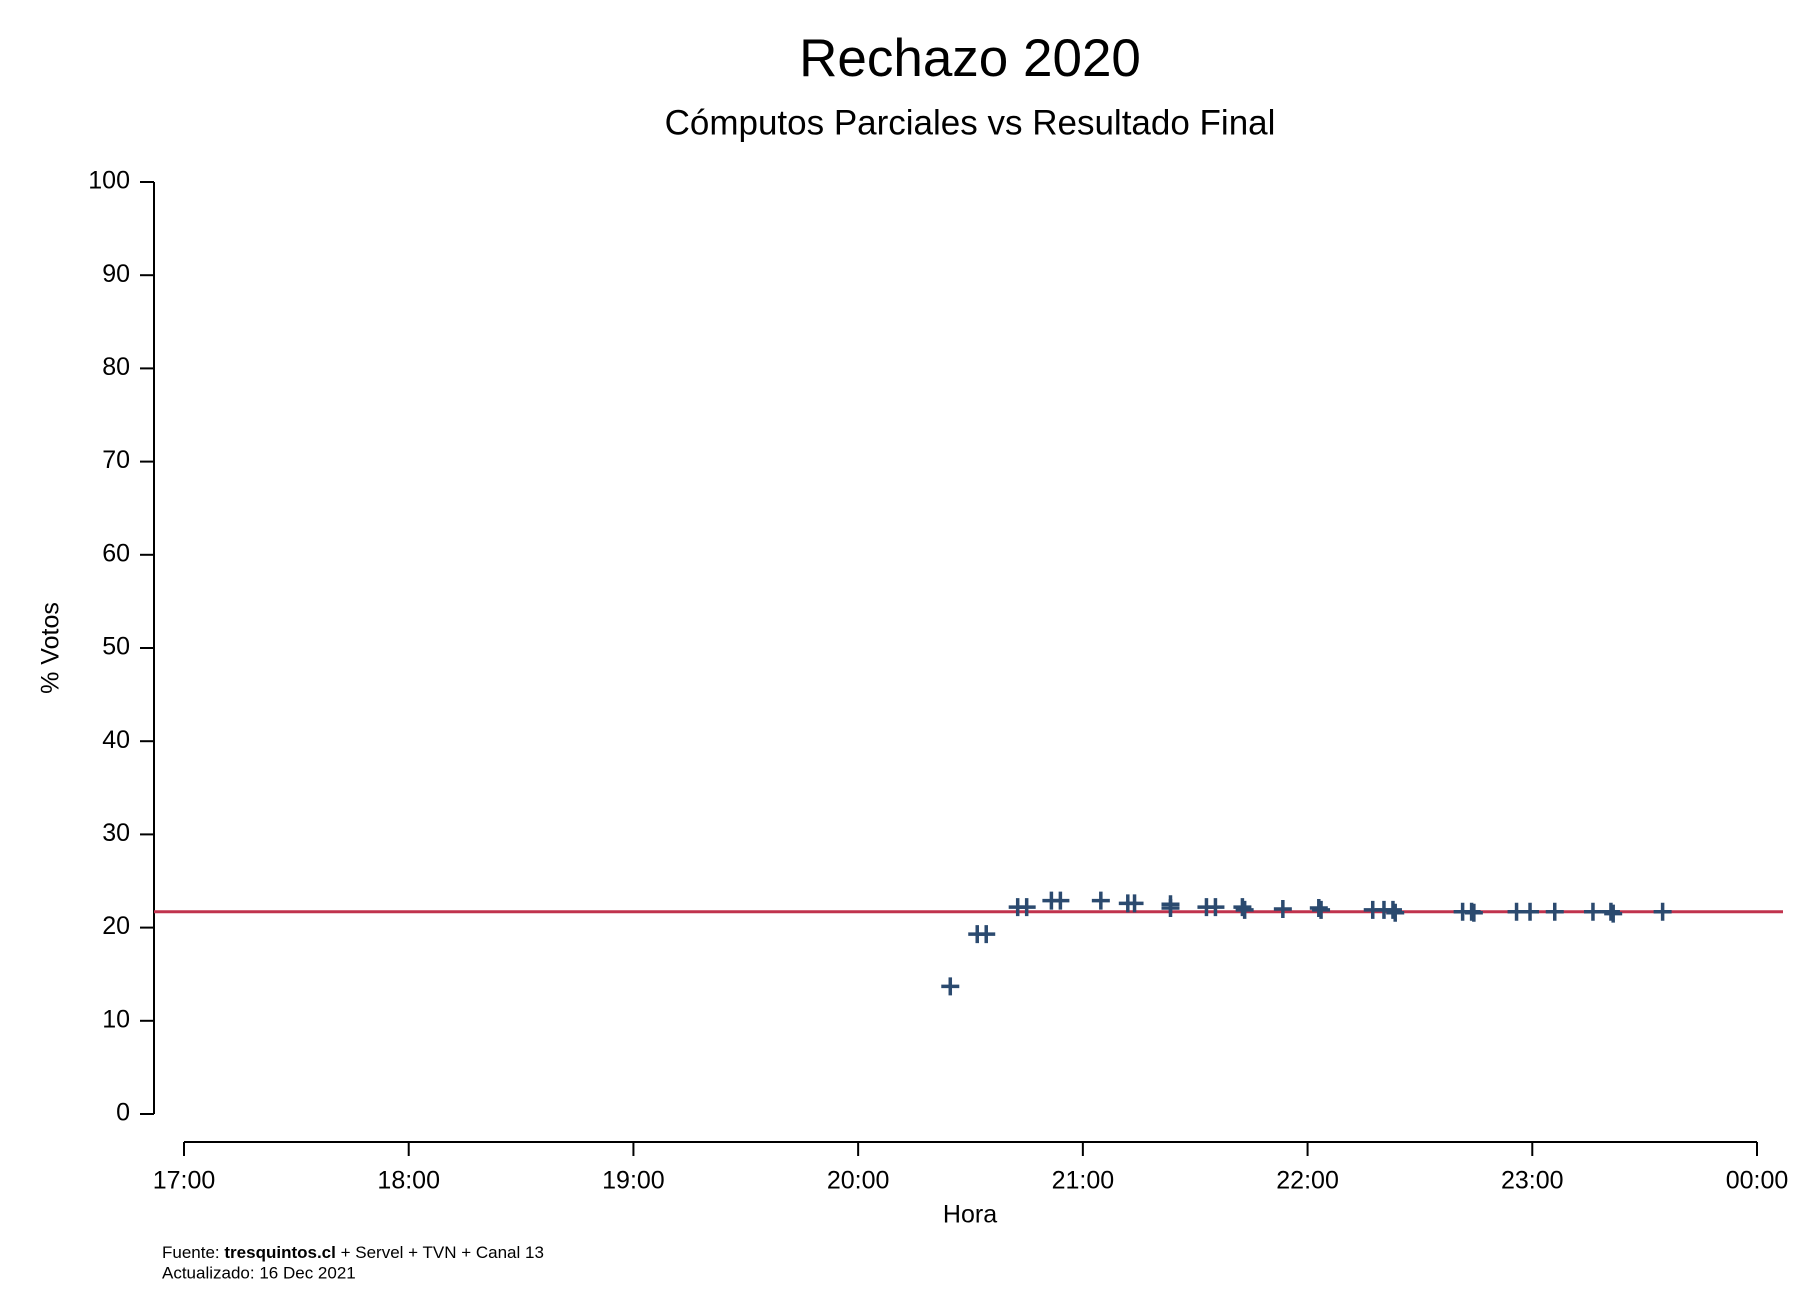 This screenshot has width=1806, height=1314. I want to click on y-tick-label: 80, so click(116, 367).